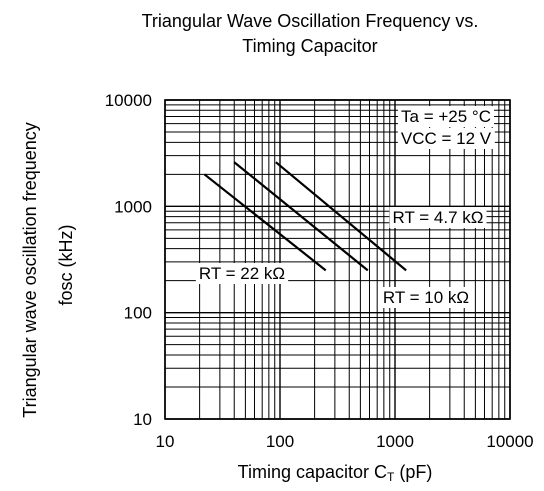 This screenshot has width=544, height=491. I want to click on series-label-3: RT = 4.7 kΩ, so click(438, 217).